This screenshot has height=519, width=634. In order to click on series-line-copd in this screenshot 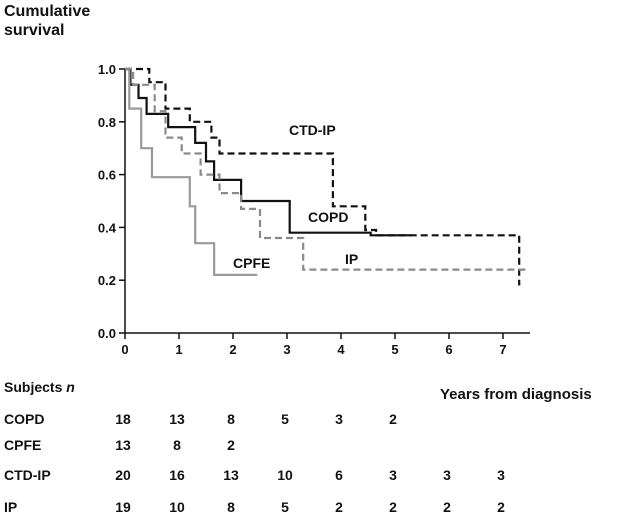, I will do `click(268, 152)`.